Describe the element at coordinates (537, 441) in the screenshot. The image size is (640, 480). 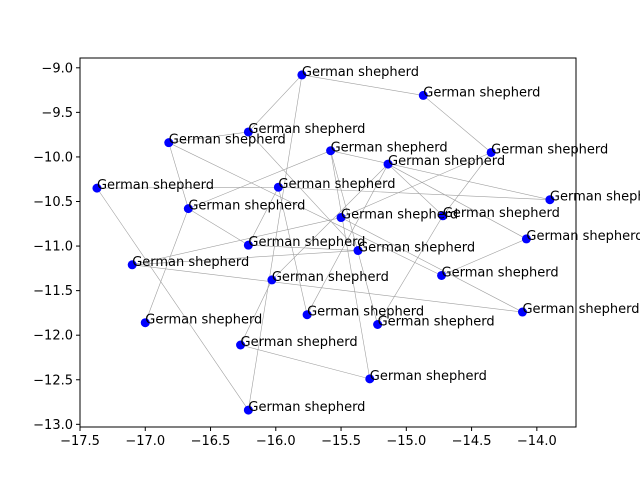
I see `x-tick-label: −14.0` at that location.